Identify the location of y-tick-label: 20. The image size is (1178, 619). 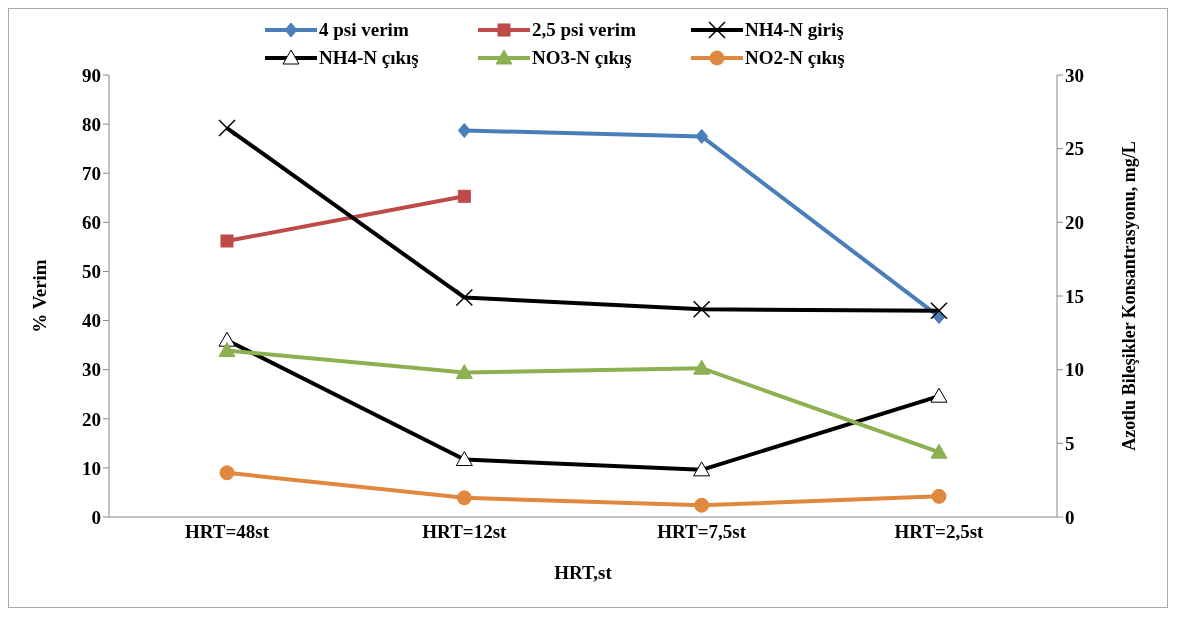
(91, 419).